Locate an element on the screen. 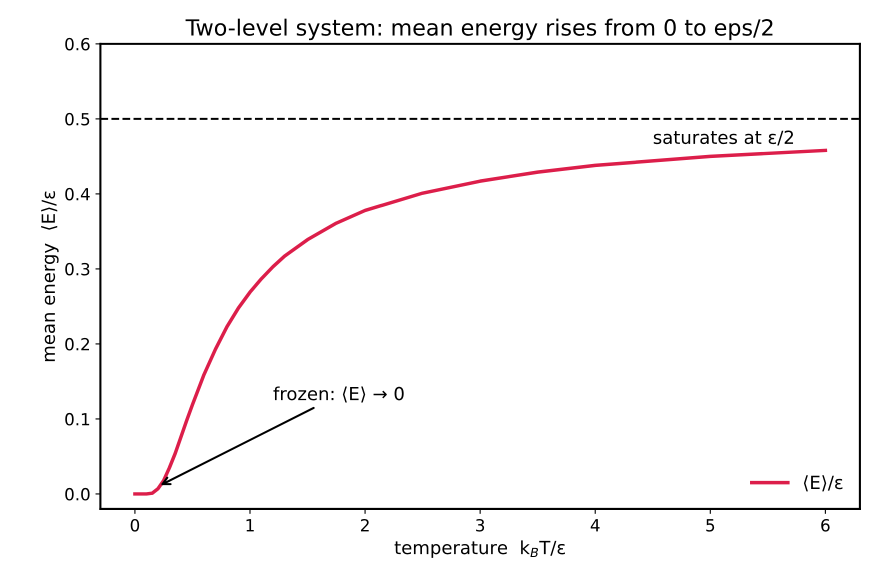  x-tick-label: 0 is located at coordinates (135, 525).